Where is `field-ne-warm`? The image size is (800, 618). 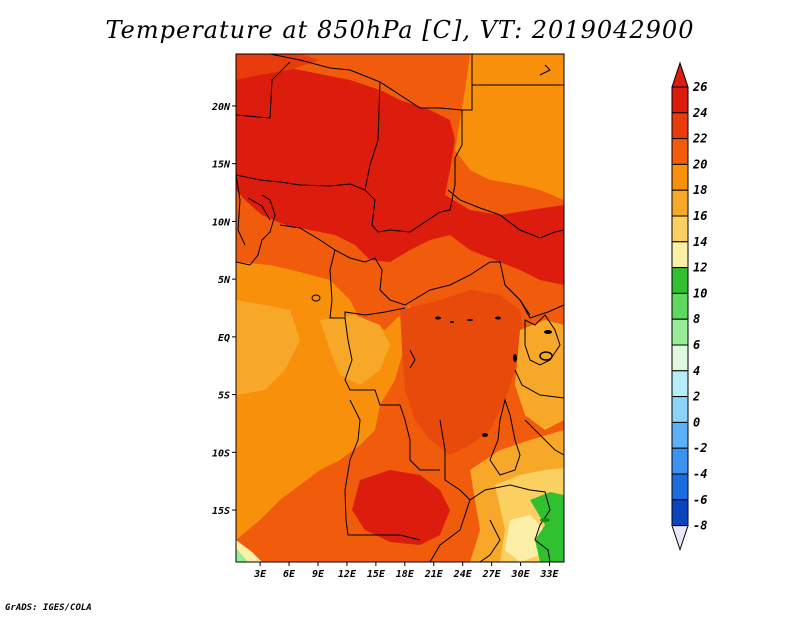 field-ne-warm is located at coordinates (509, 127).